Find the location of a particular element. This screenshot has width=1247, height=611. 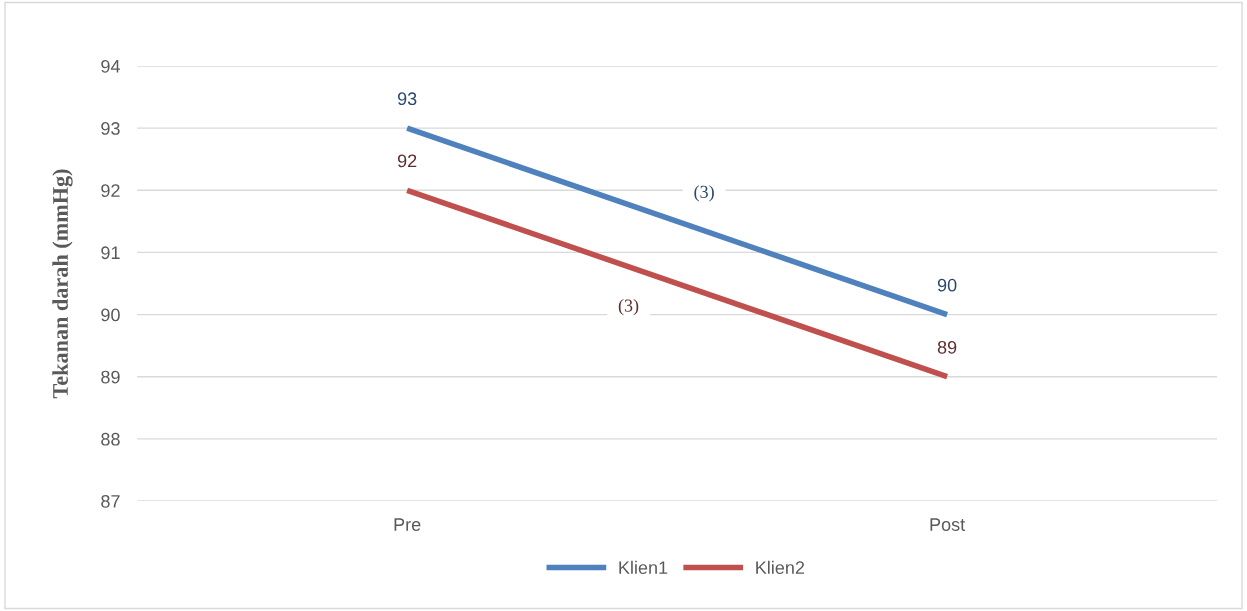

x-tick-label: Post is located at coordinates (948, 524).